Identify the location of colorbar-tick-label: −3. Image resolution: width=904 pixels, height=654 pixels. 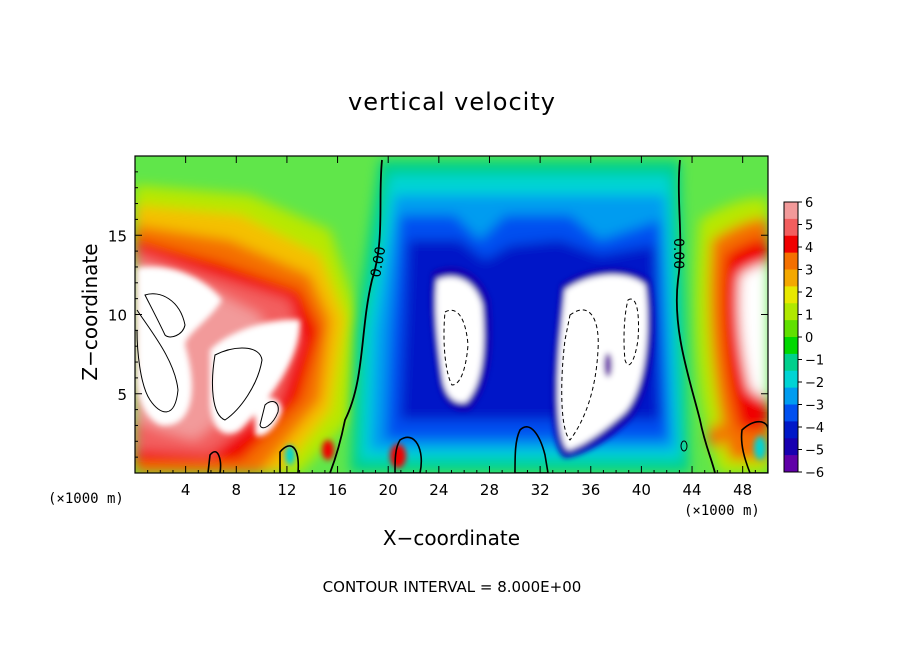
(814, 406).